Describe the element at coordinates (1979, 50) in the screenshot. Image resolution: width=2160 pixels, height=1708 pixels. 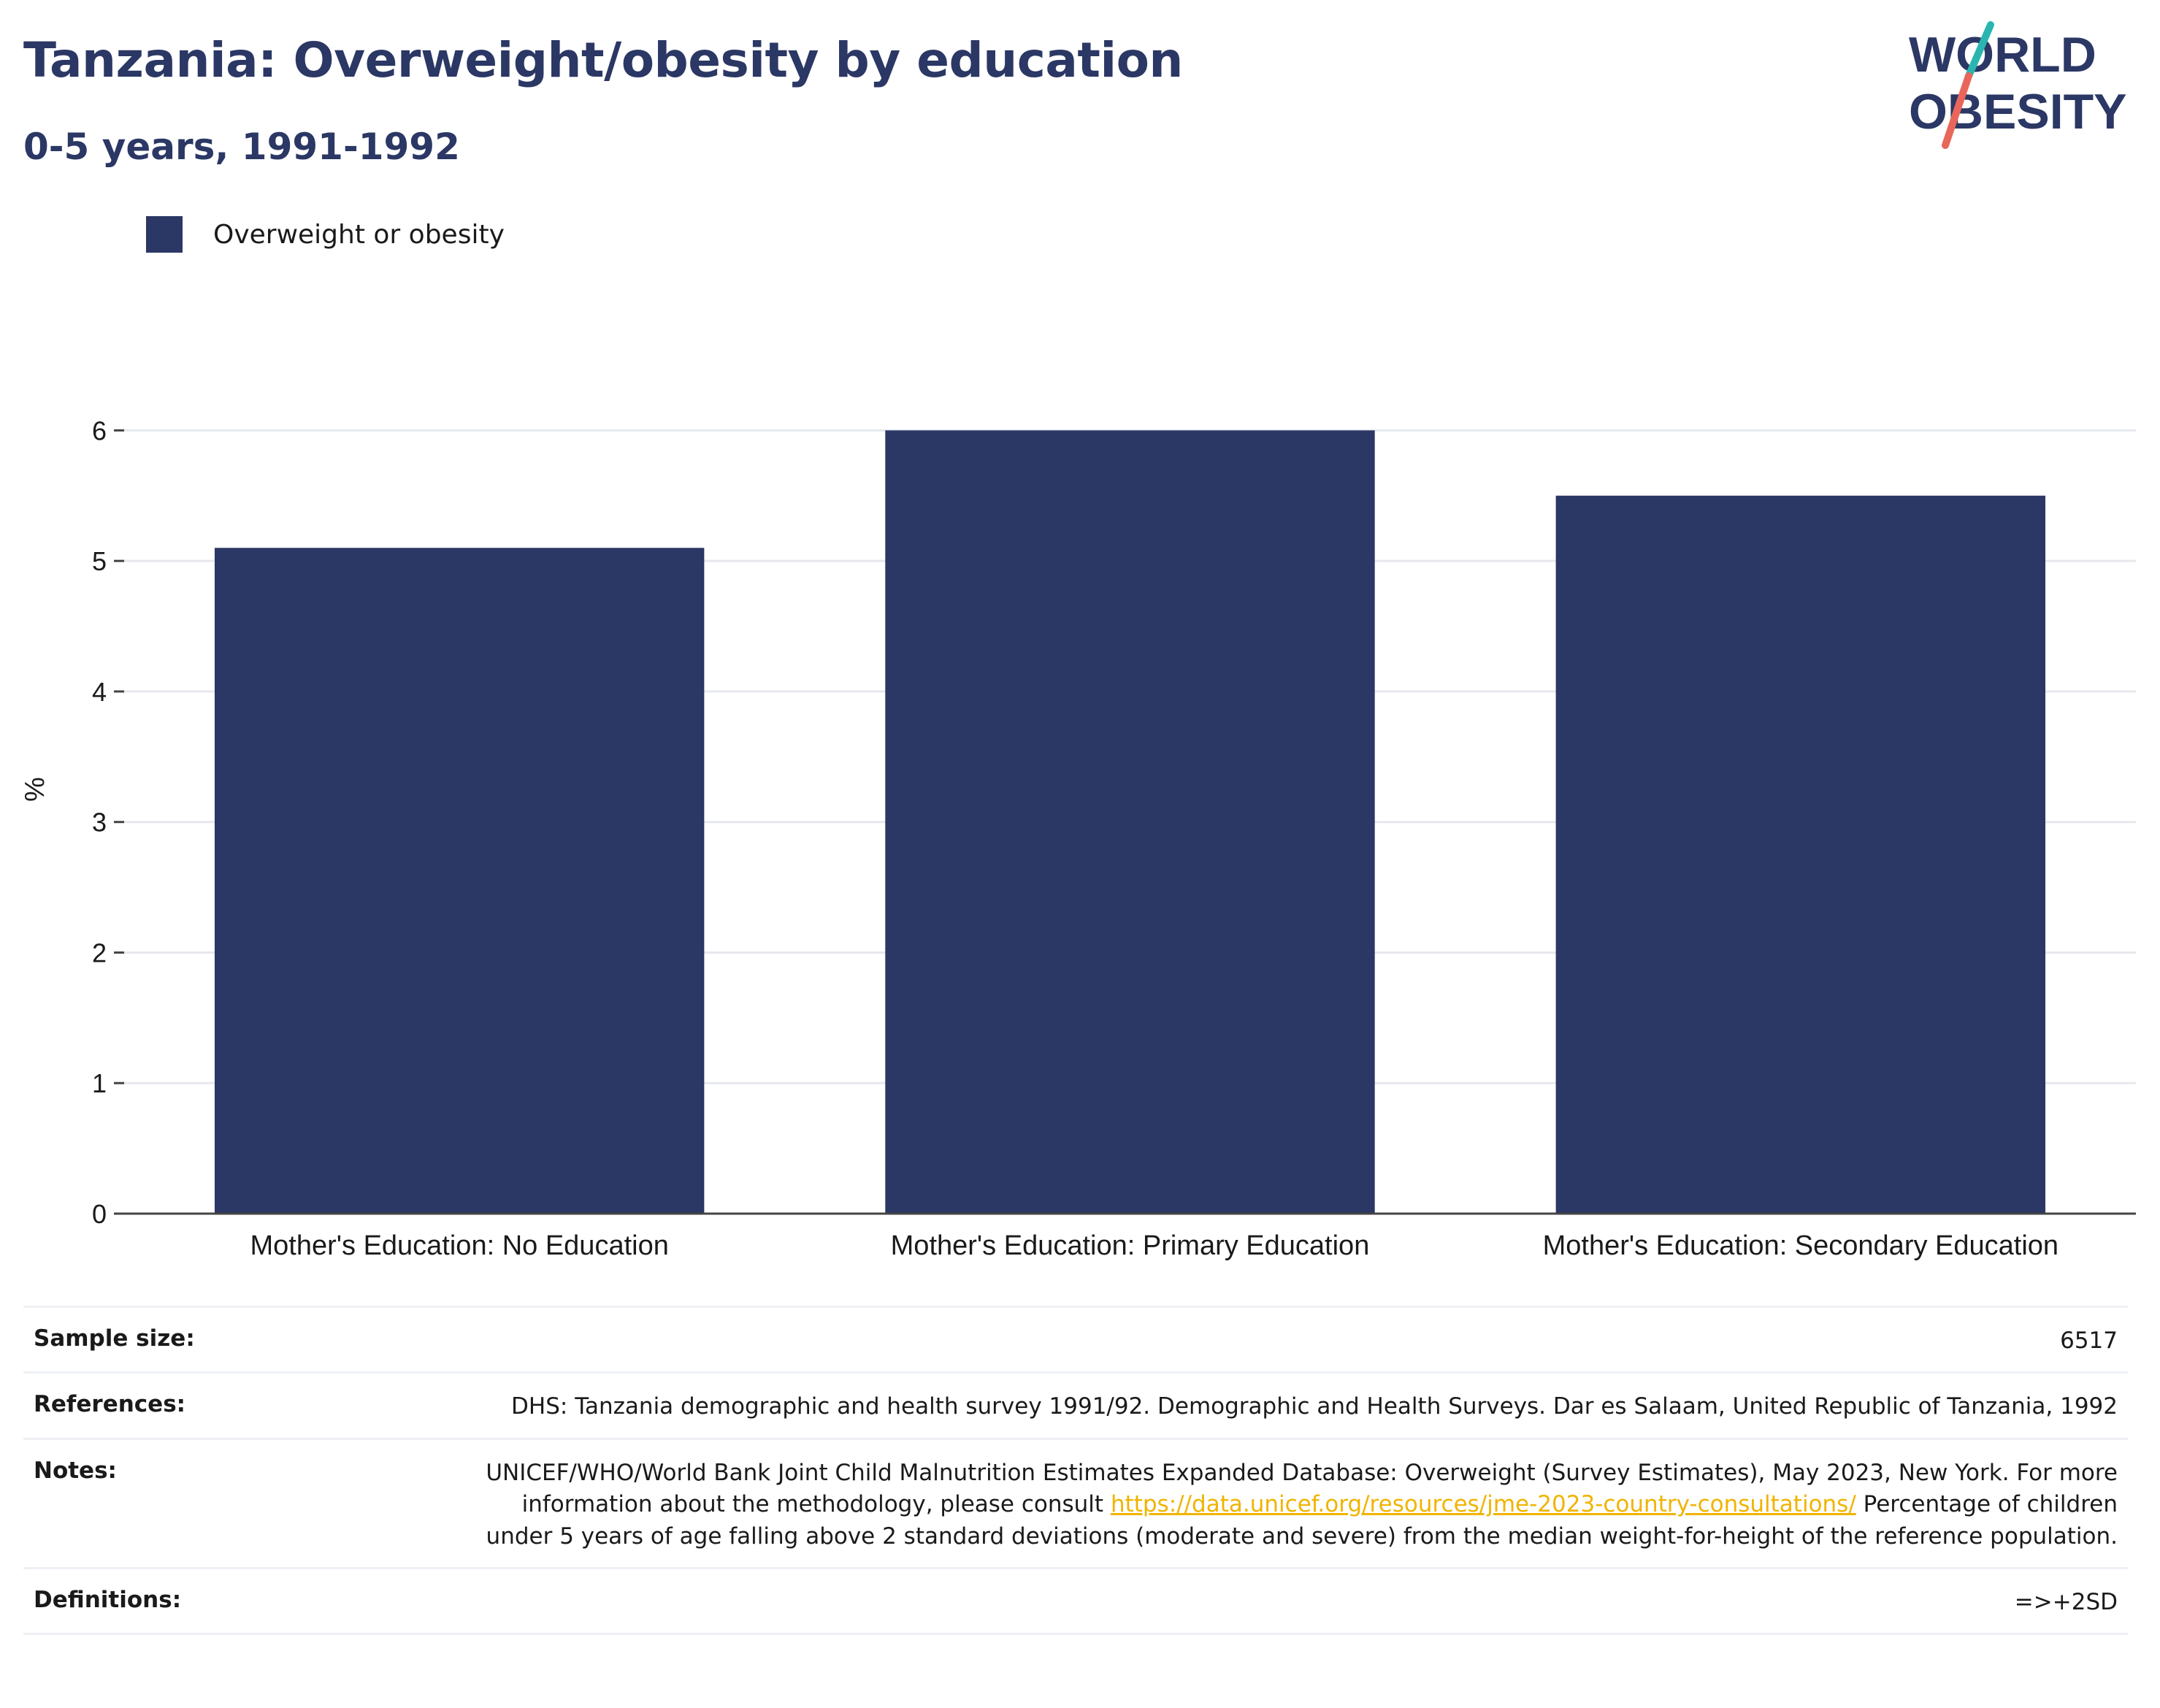
I see `logo-slash-top` at that location.